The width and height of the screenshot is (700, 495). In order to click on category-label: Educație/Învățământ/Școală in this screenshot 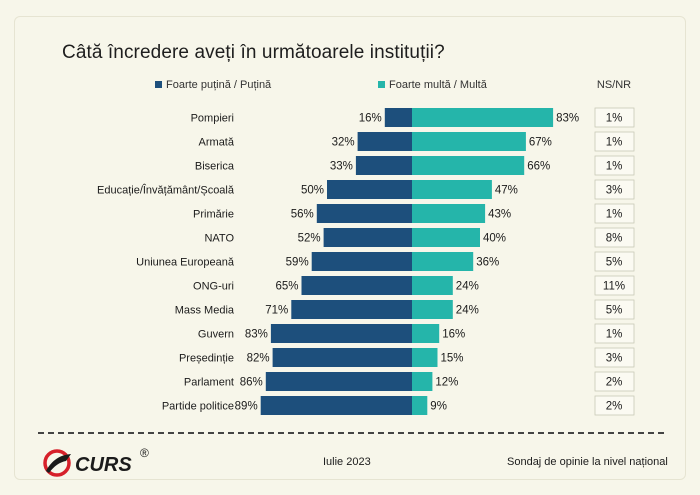, I will do `click(166, 190)`.